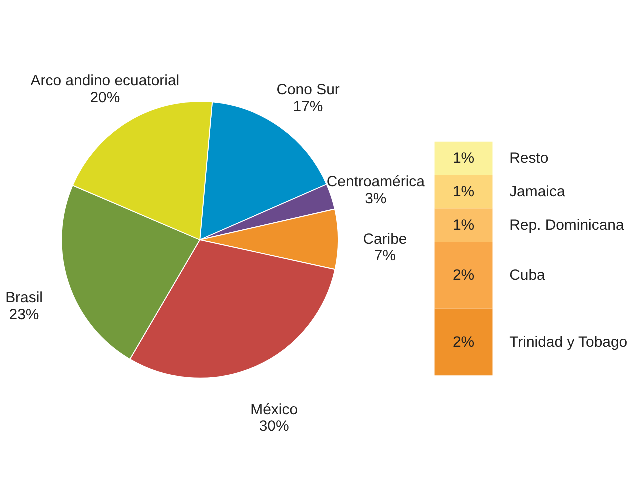 Image resolution: width=633 pixels, height=493 pixels. Describe the element at coordinates (376, 199) in the screenshot. I see `data-label: 3%` at that location.